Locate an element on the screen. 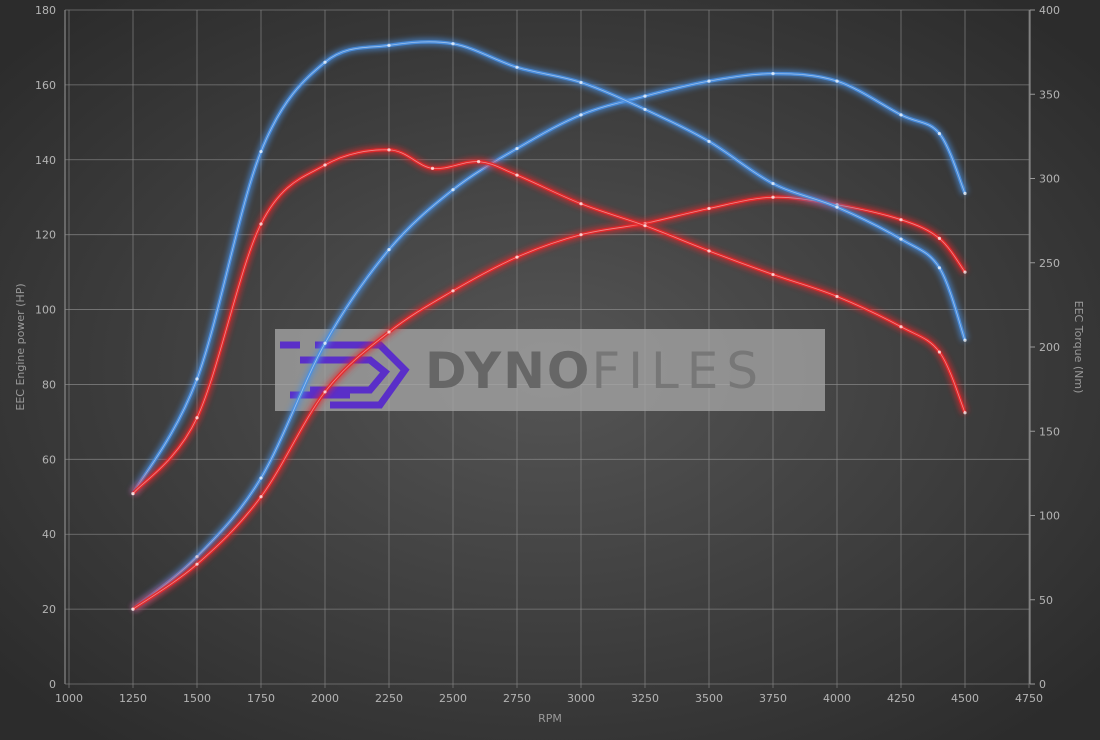 This screenshot has width=1100, height=740. x-tick-label: 2500 is located at coordinates (453, 698).